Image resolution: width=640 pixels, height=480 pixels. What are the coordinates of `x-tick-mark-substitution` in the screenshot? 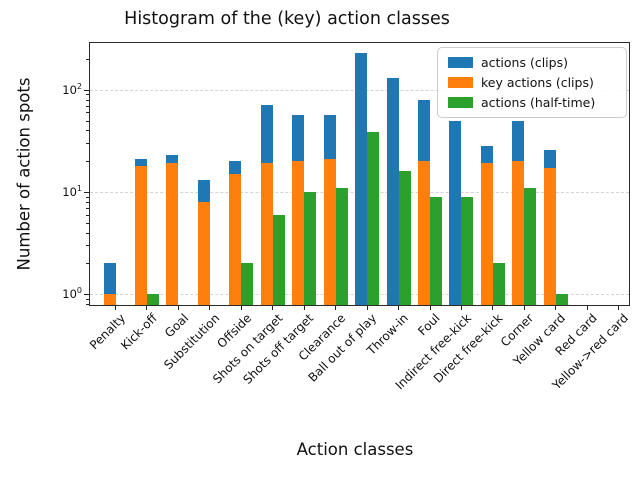 It's located at (210, 308).